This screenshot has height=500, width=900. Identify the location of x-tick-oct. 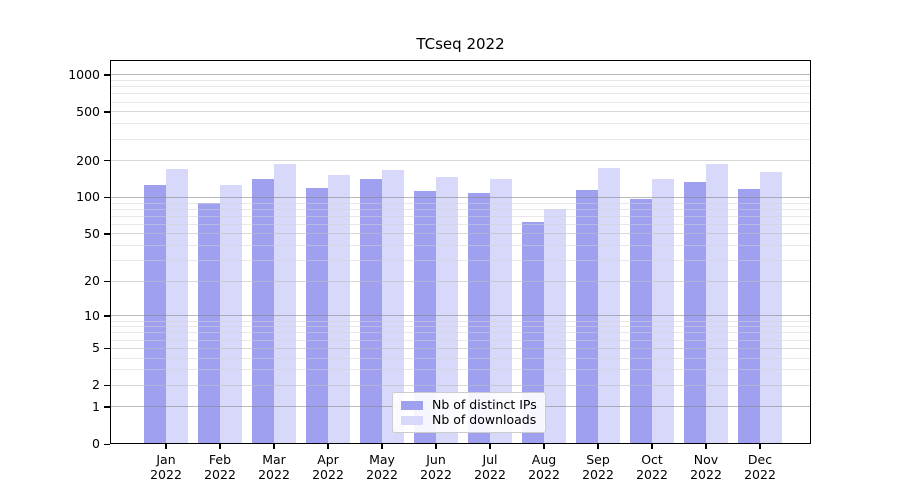
(652, 446).